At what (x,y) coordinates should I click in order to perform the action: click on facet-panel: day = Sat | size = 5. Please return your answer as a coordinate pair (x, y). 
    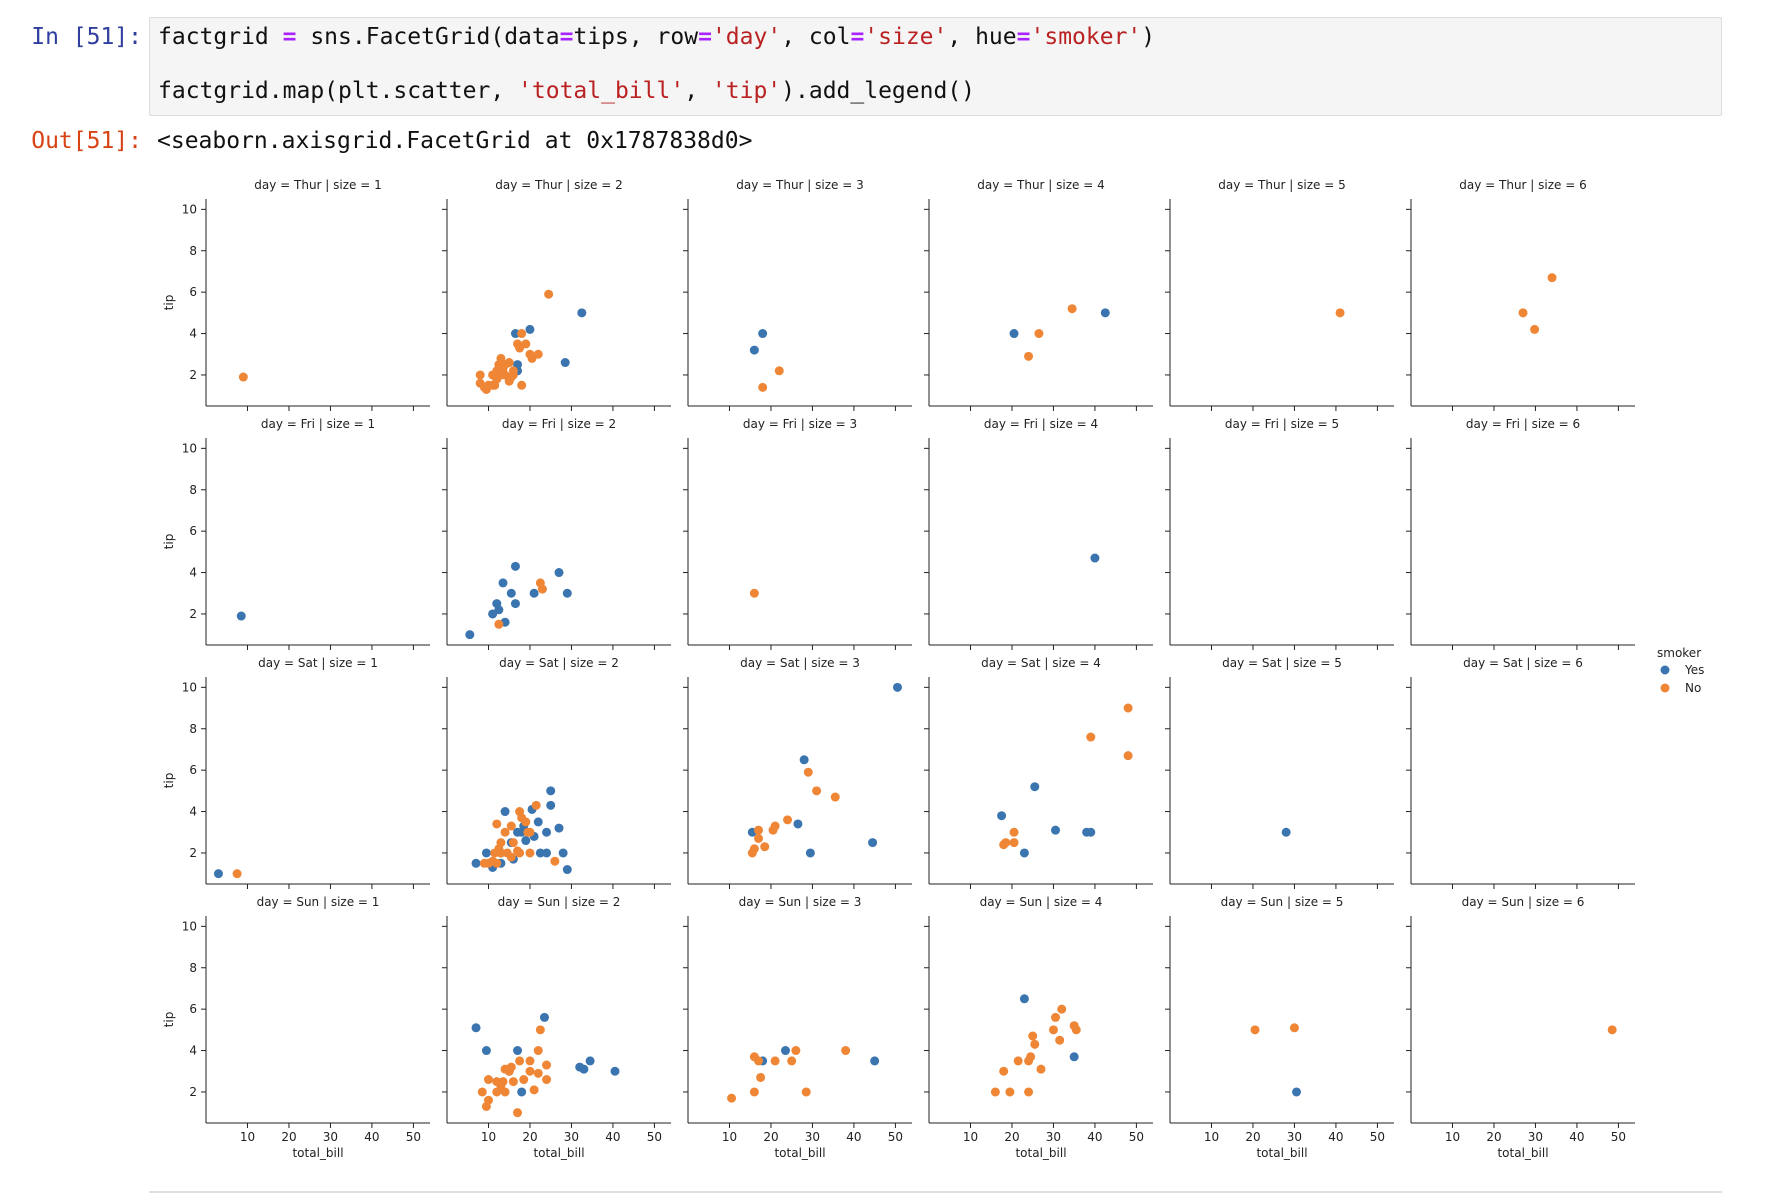
    Looking at the image, I should click on (1279, 772).